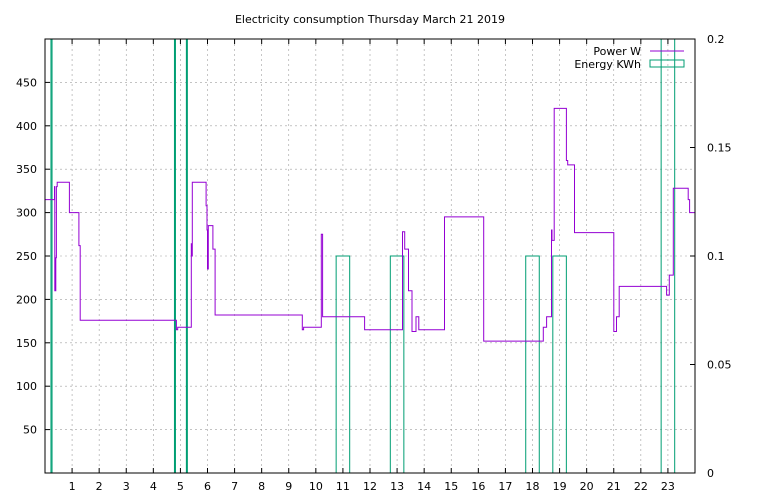 The image size is (768, 500). I want to click on x-tick-label: 8, so click(261, 486).